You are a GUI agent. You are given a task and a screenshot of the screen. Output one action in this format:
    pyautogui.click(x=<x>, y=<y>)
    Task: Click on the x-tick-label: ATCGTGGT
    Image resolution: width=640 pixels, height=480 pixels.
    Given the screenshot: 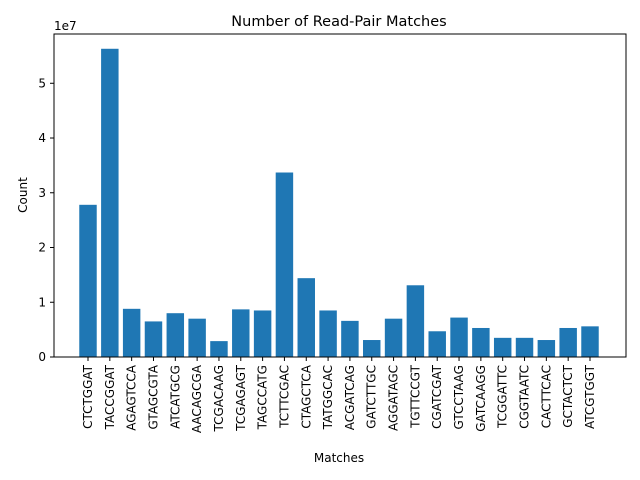 What is the action you would take?
    pyautogui.click(x=590, y=396)
    